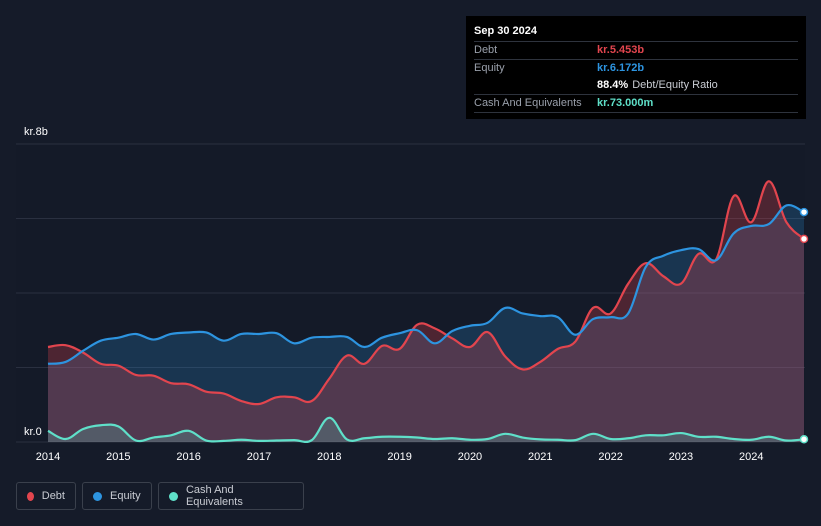 This screenshot has width=821, height=526. What do you see at coordinates (97, 496) in the screenshot?
I see `equity-dot-icon` at bounding box center [97, 496].